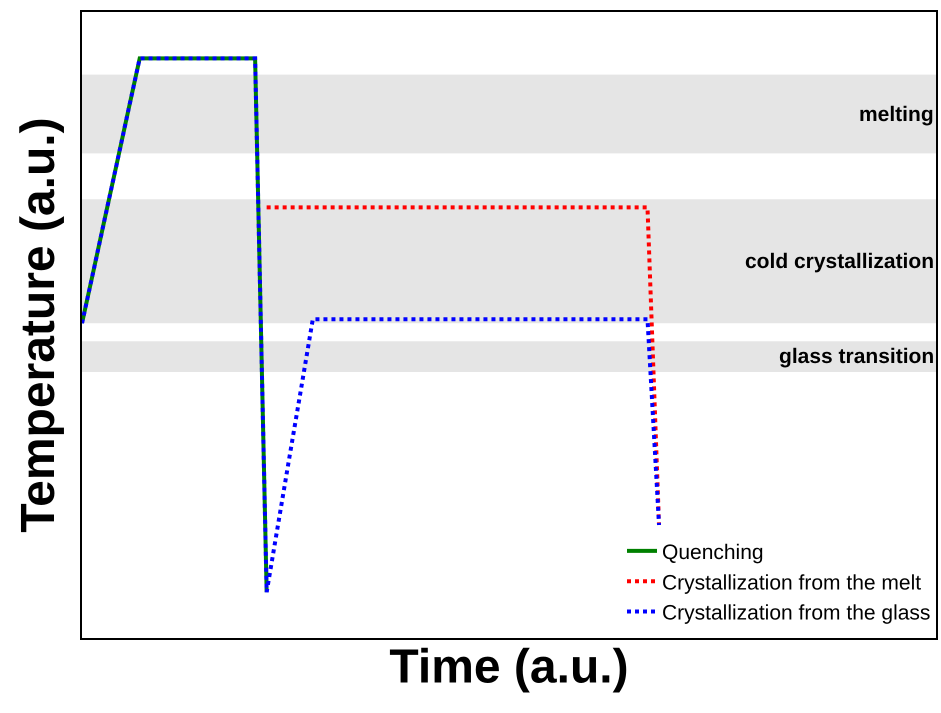 Image resolution: width=941 pixels, height=713 pixels. Describe the element at coordinates (713, 552) in the screenshot. I see `legend-label: Quenching` at that location.